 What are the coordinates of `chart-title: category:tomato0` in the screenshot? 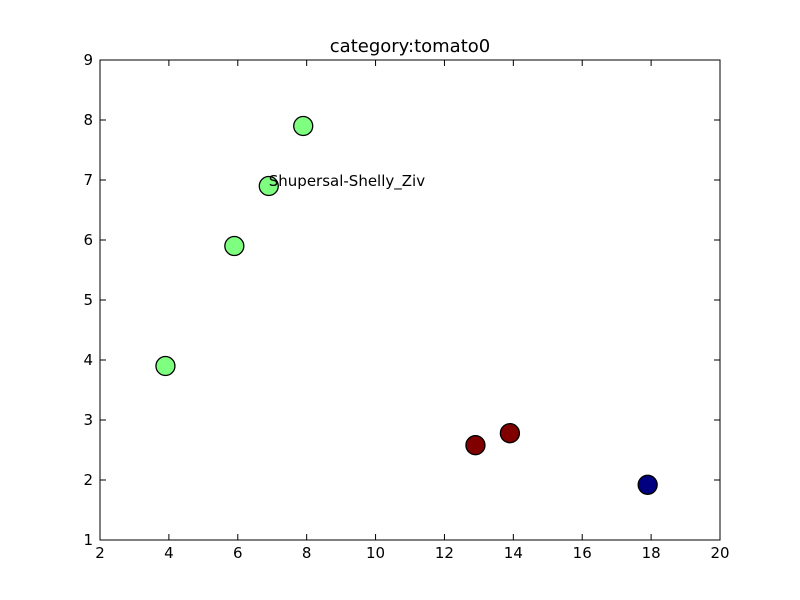 It's located at (410, 46).